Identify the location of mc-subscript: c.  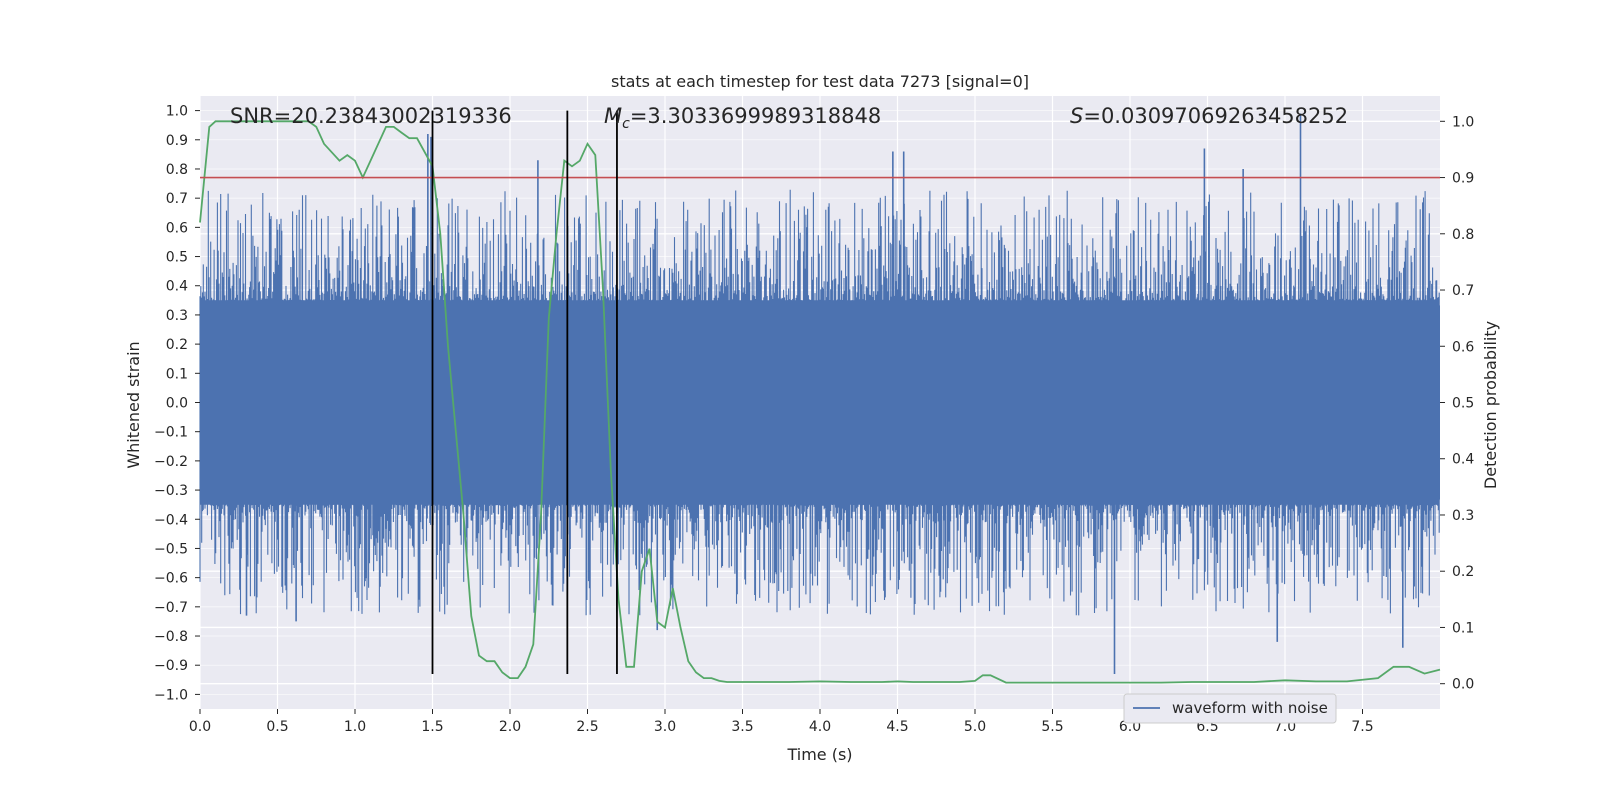
(626, 124).